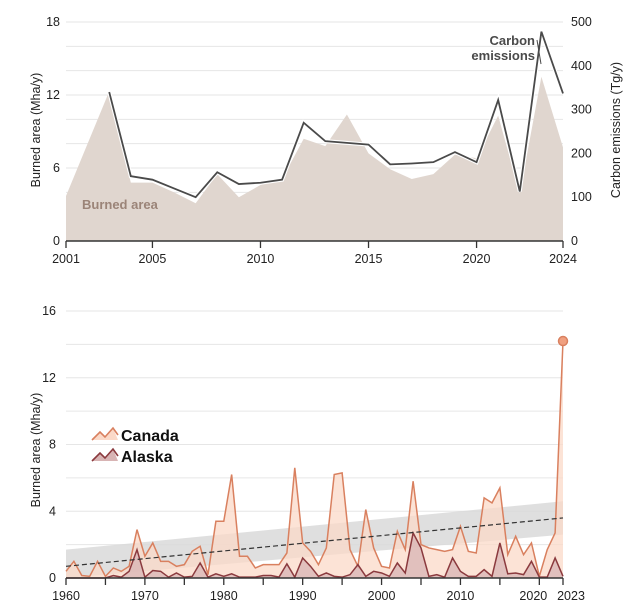 This screenshot has width=644, height=611. Describe the element at coordinates (616, 130) in the screenshot. I see `top-right-axis-title: Carbon emissions (Tg/y)` at that location.